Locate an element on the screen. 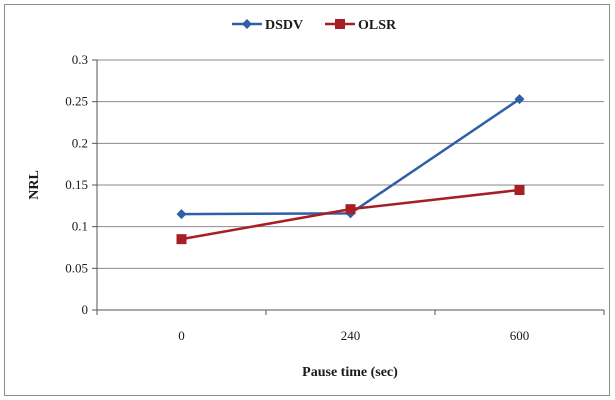 This screenshot has width=615, height=400. x-tick-labels: 0 240 600 is located at coordinates (353, 335).